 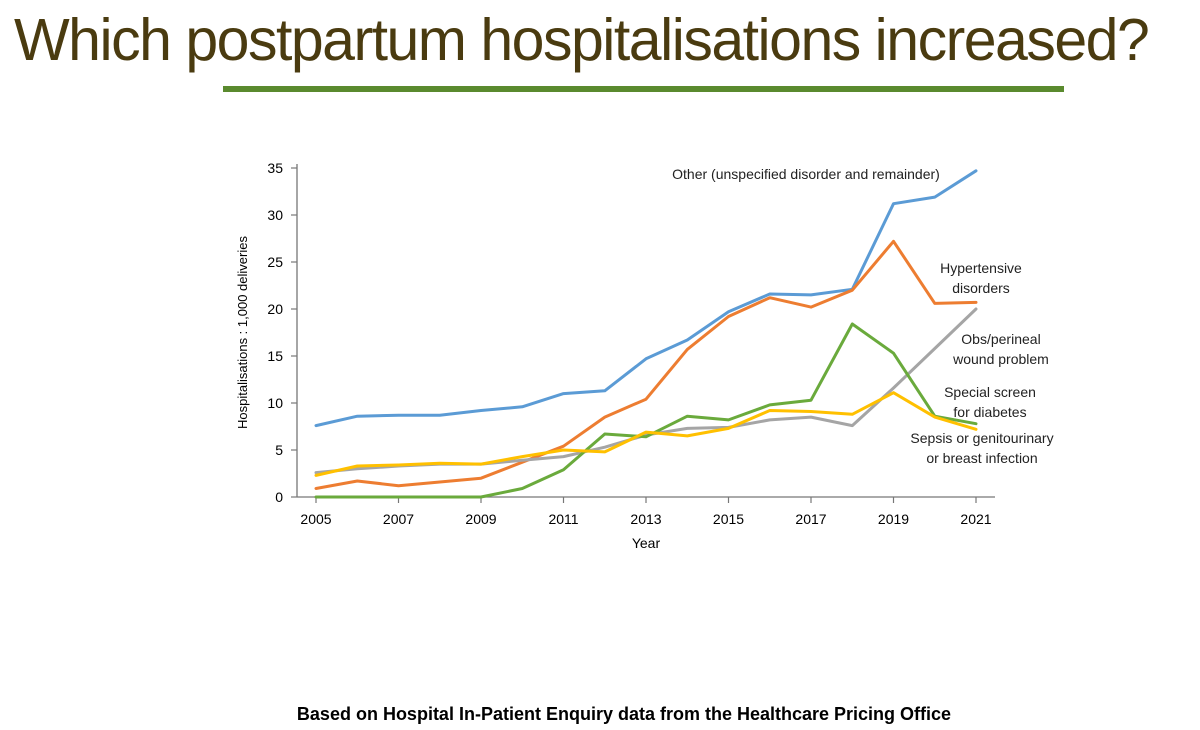 What do you see at coordinates (279, 450) in the screenshot?
I see `y-tick-label: 5` at bounding box center [279, 450].